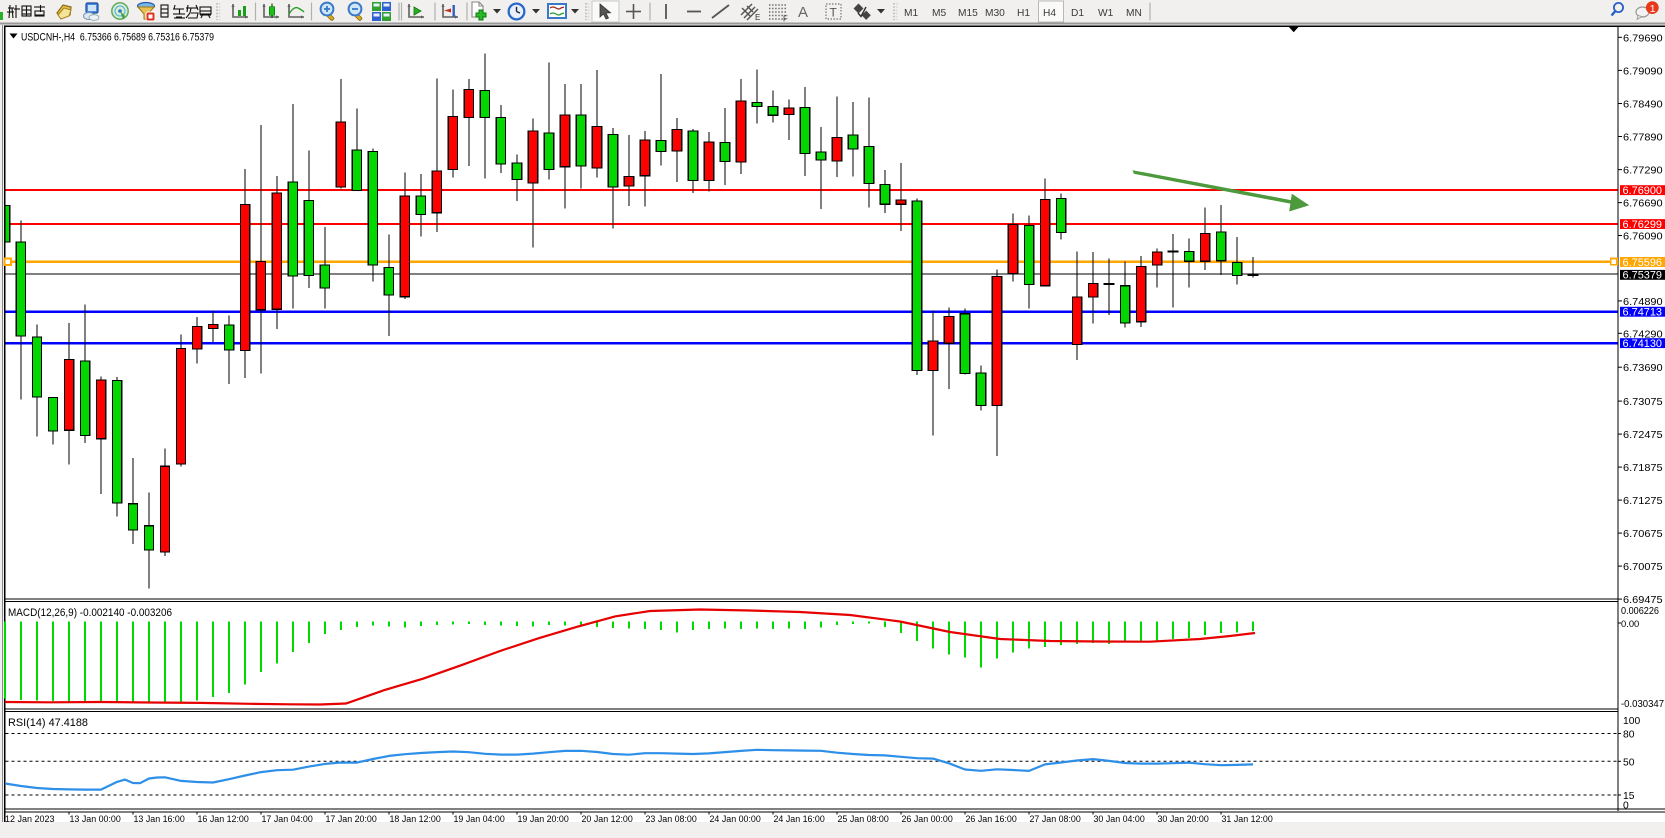 The height and width of the screenshot is (838, 1665). Describe the element at coordinates (1055, 819) in the screenshot. I see `svg-text: 27 Jan 08:00` at that location.